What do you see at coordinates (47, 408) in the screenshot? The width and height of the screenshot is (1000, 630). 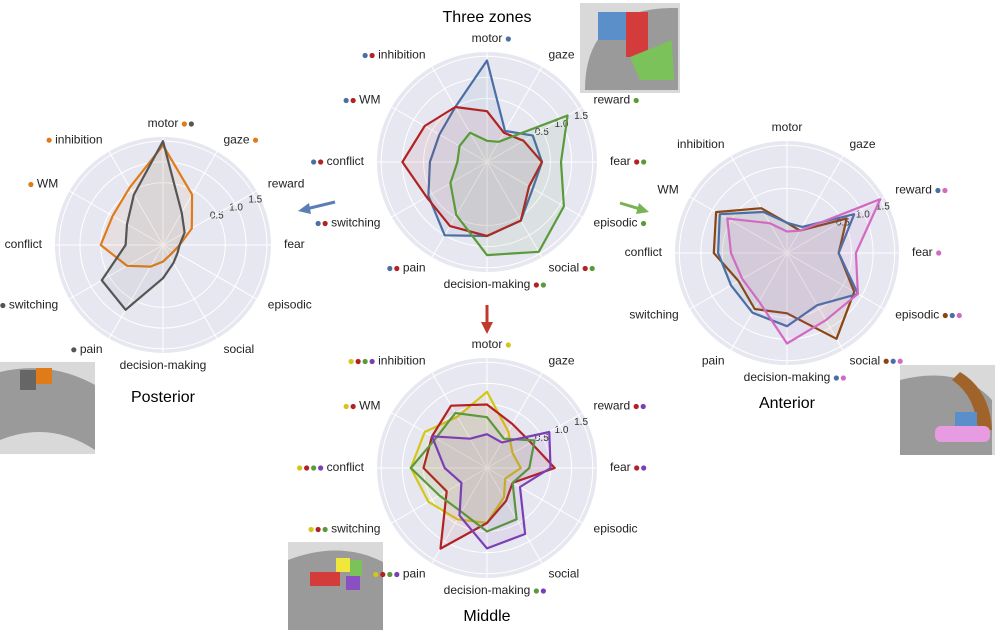 I see `brain-posterior` at bounding box center [47, 408].